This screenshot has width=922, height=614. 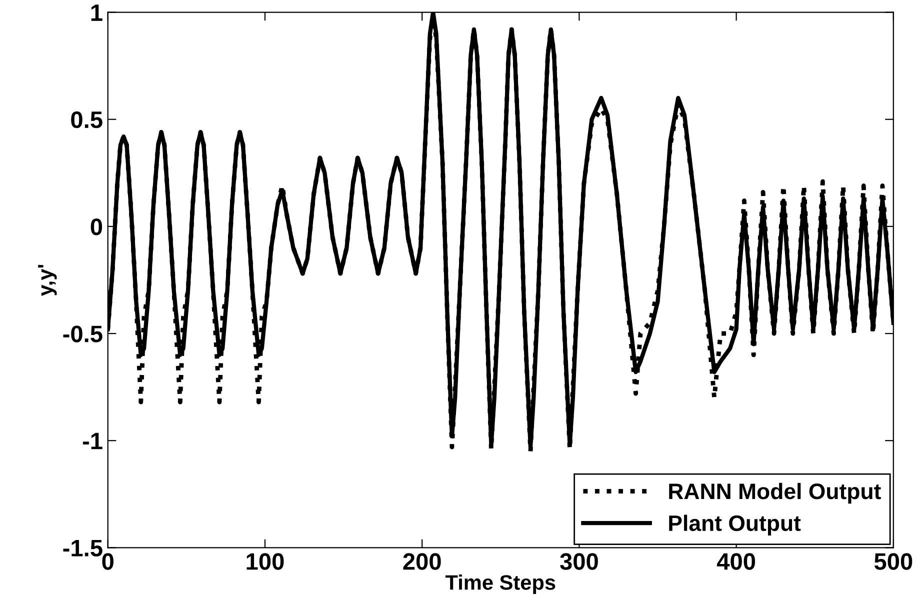 What do you see at coordinates (96, 227) in the screenshot?
I see `y-tick-label: 0` at bounding box center [96, 227].